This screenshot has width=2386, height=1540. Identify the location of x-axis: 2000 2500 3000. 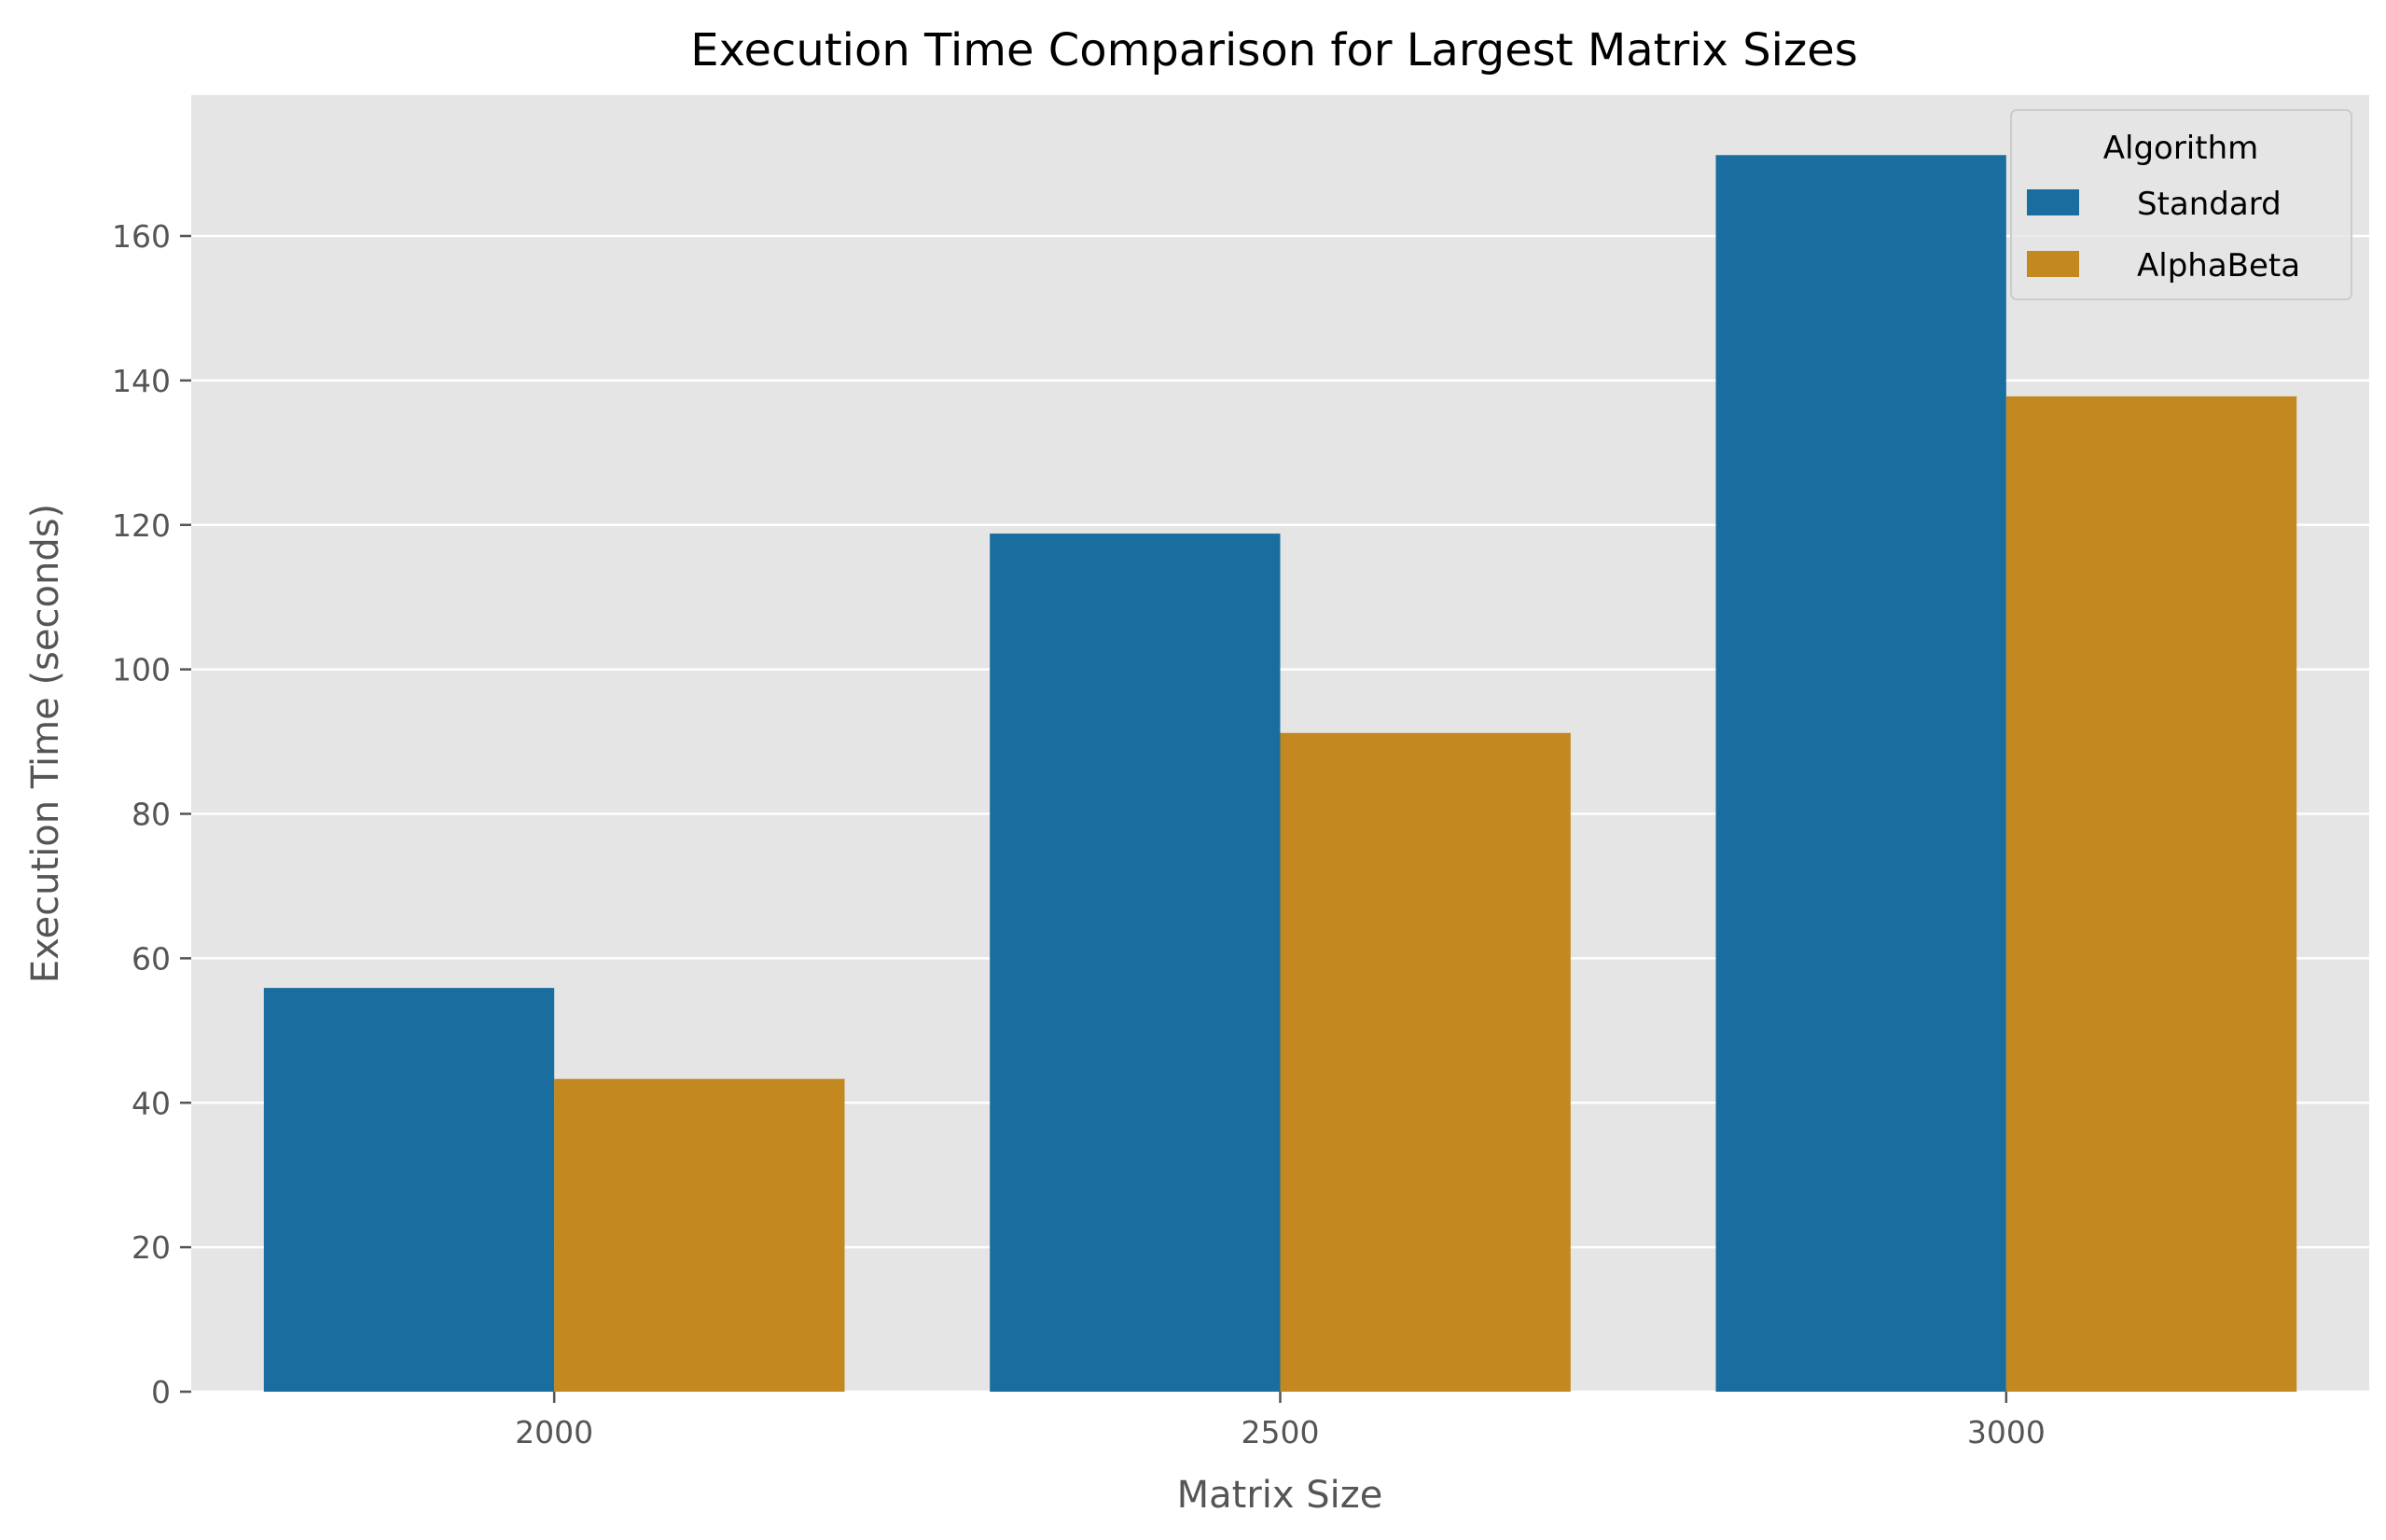
(1280, 1421).